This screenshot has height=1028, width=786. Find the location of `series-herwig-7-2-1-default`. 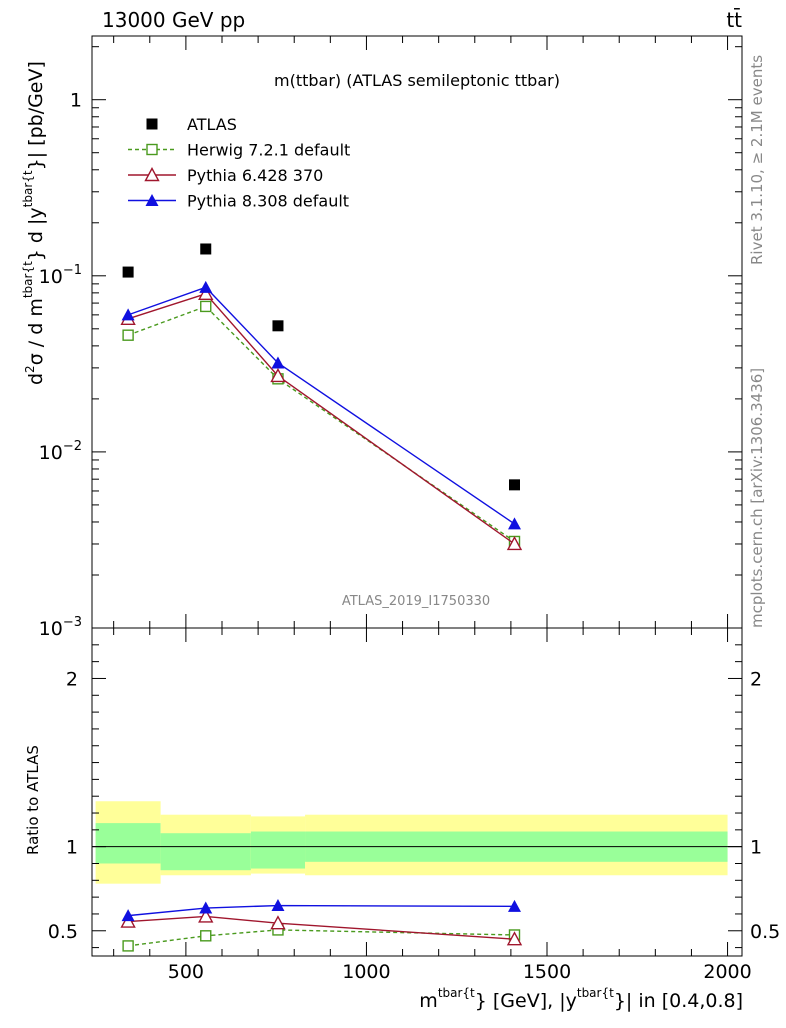

series-herwig-7-2-1-default is located at coordinates (321, 424).